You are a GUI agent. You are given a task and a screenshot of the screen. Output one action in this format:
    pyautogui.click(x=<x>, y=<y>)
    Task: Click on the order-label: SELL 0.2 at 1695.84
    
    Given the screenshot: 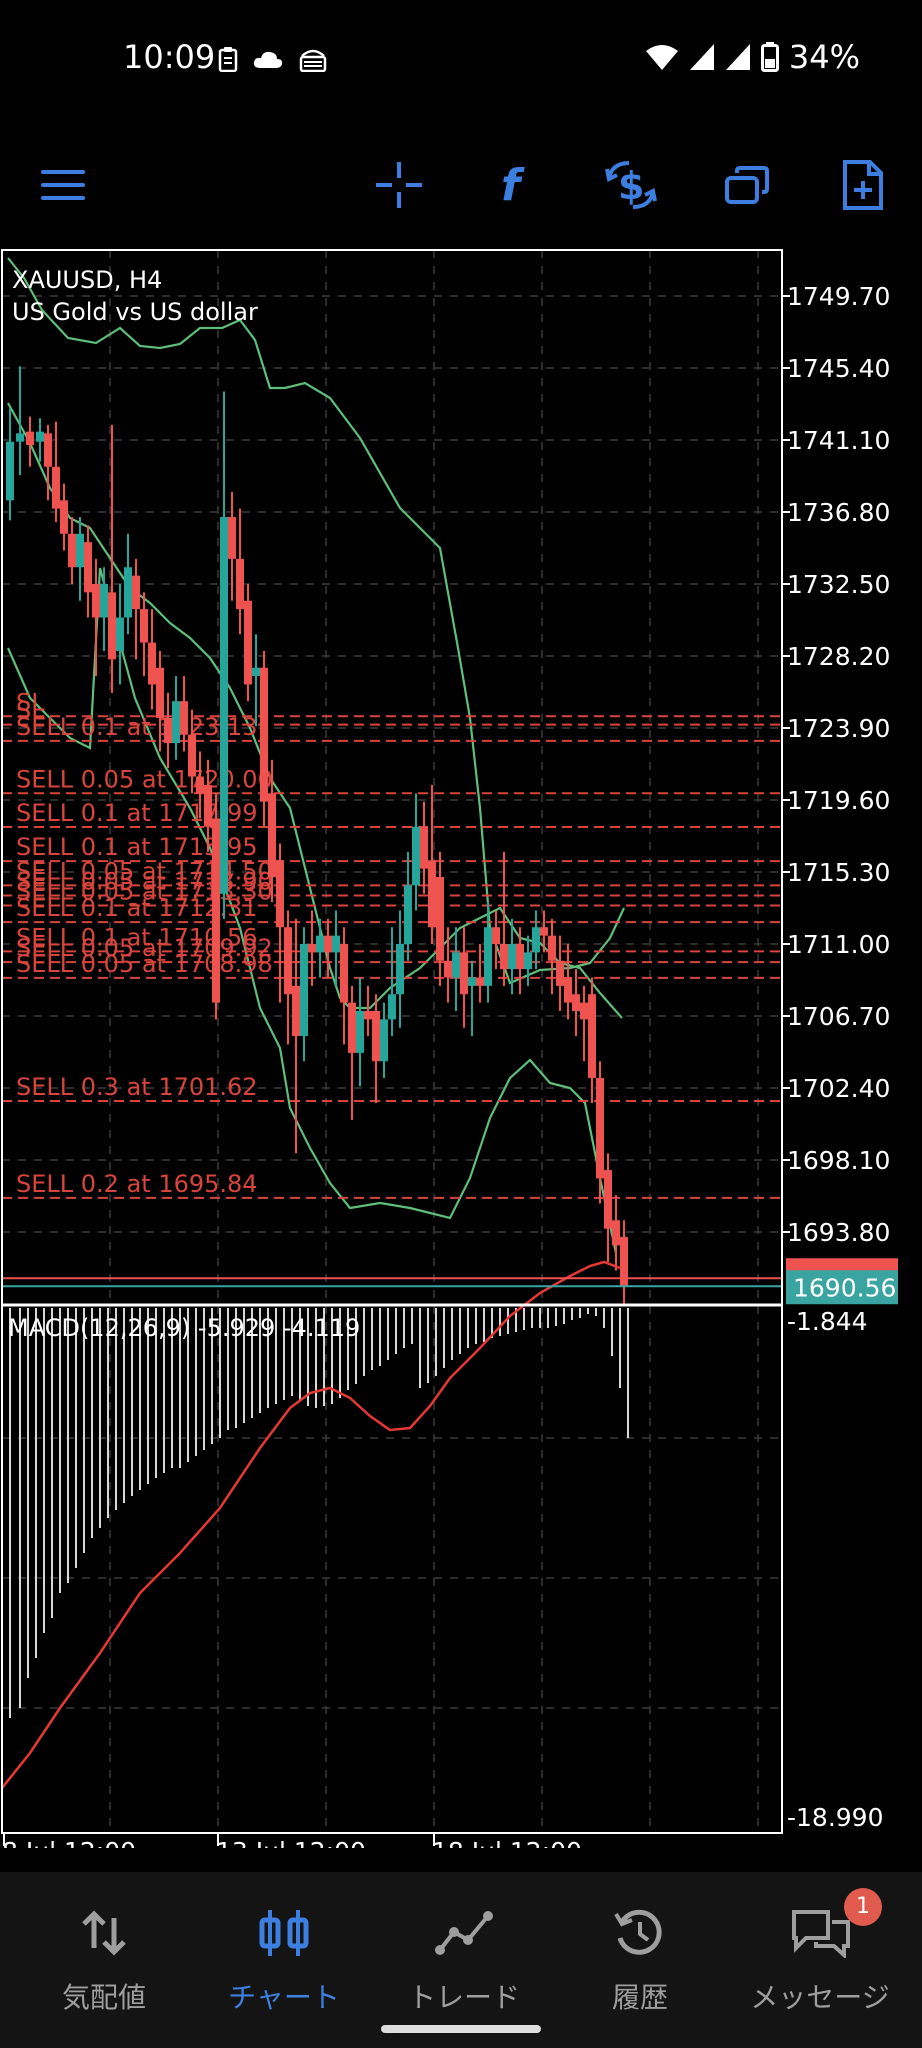 What is the action you would take?
    pyautogui.click(x=137, y=1184)
    